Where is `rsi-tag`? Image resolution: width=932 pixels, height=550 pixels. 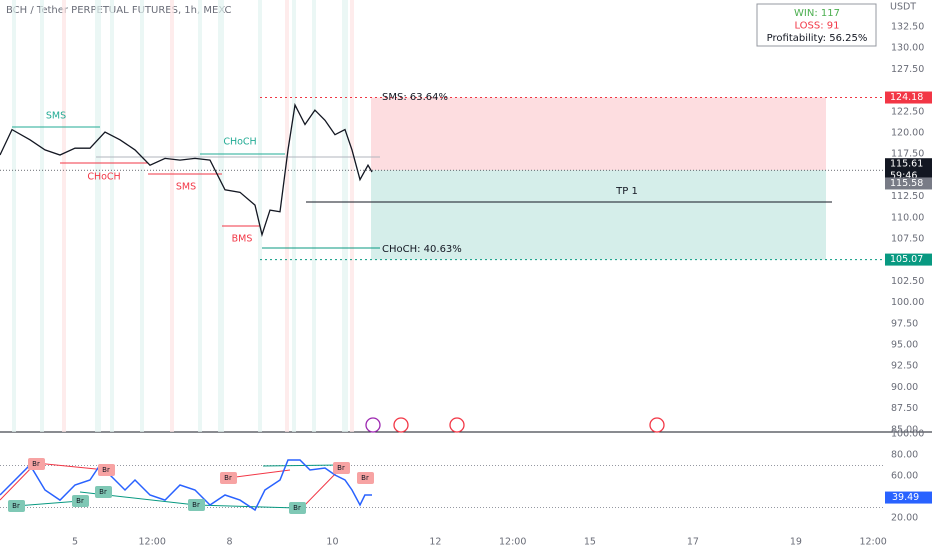
rsi-tag is located at coordinates (908, 497).